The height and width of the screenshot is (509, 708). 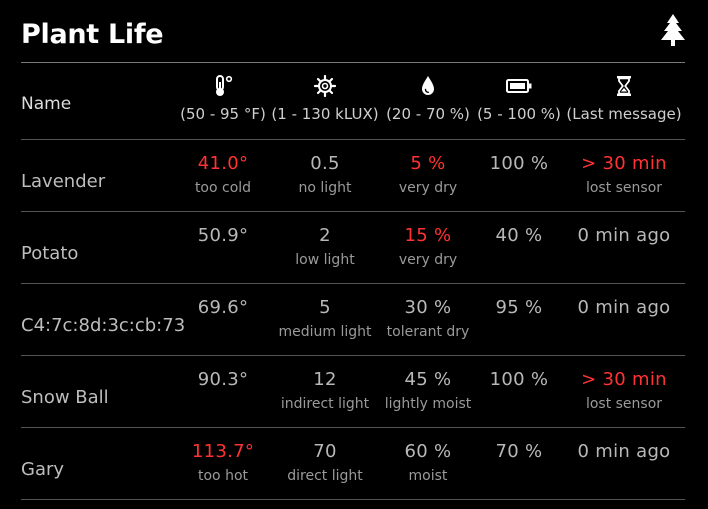 What do you see at coordinates (624, 104) in the screenshot?
I see `last-message-column-header: (Last message)` at bounding box center [624, 104].